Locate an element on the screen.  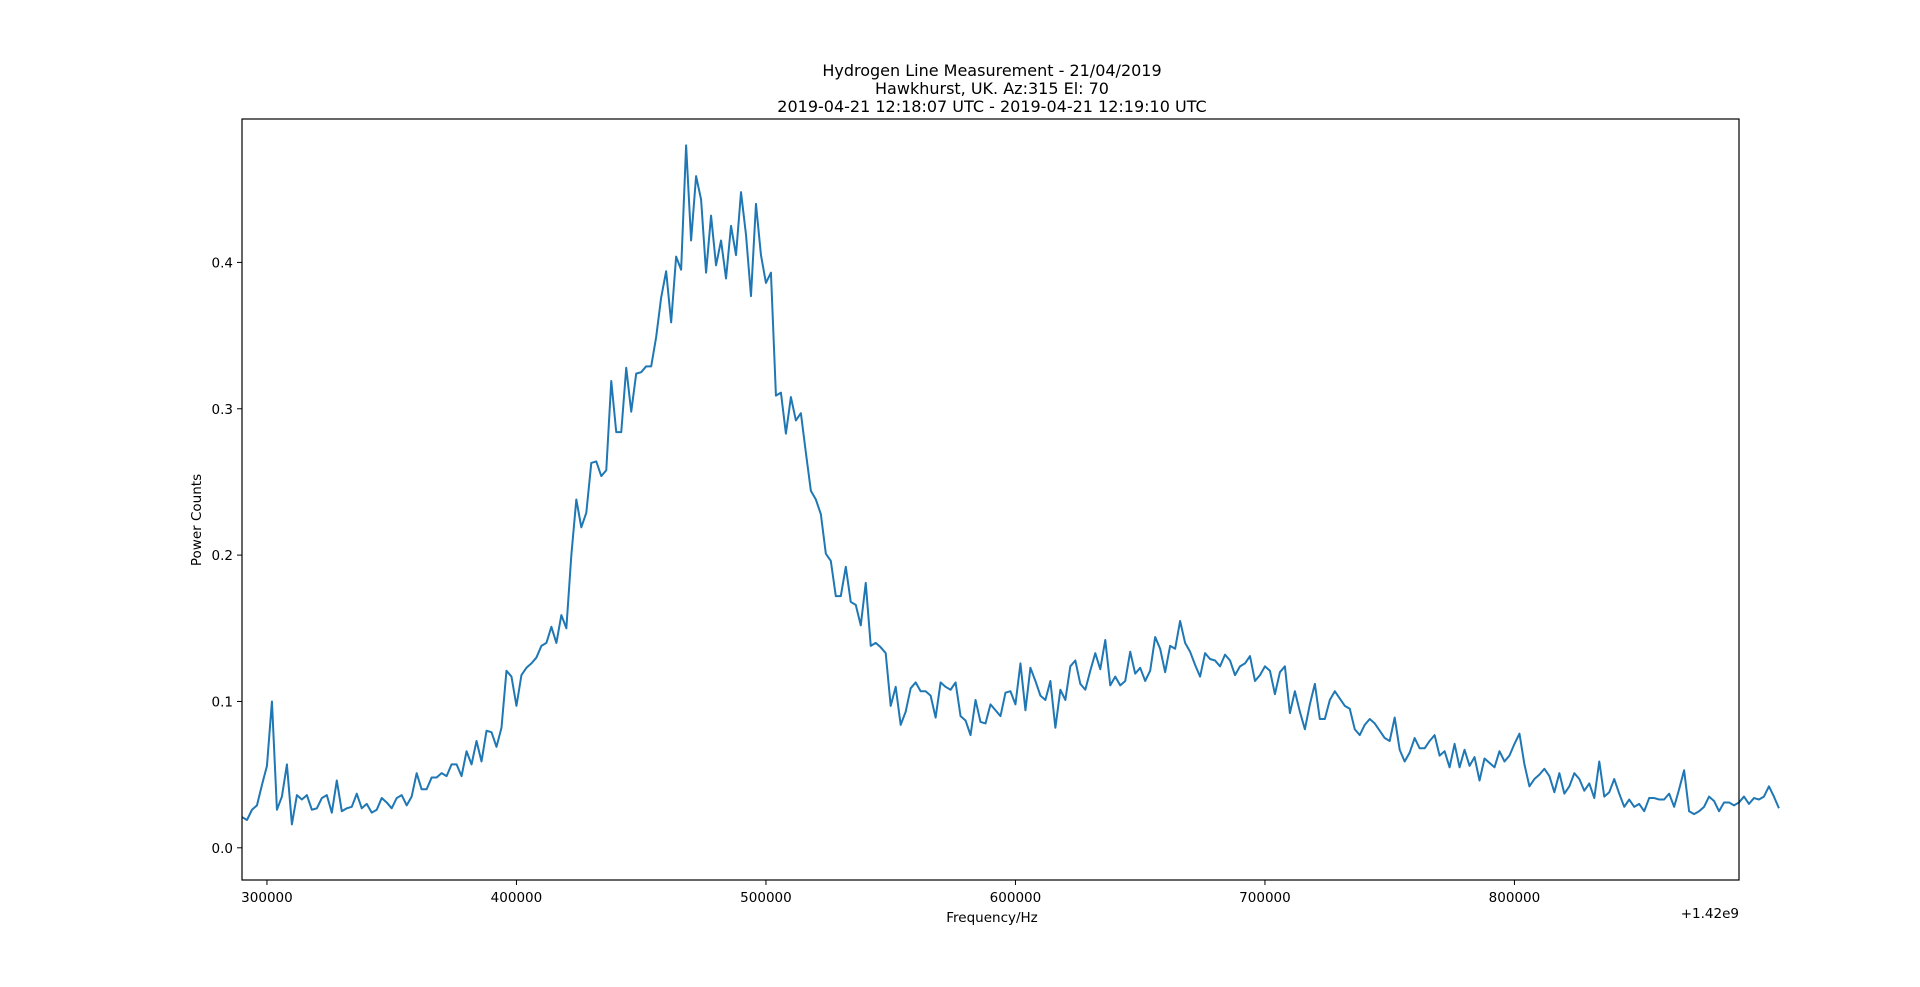
x-axis-offset-label: +1.42e9 is located at coordinates (1710, 914).